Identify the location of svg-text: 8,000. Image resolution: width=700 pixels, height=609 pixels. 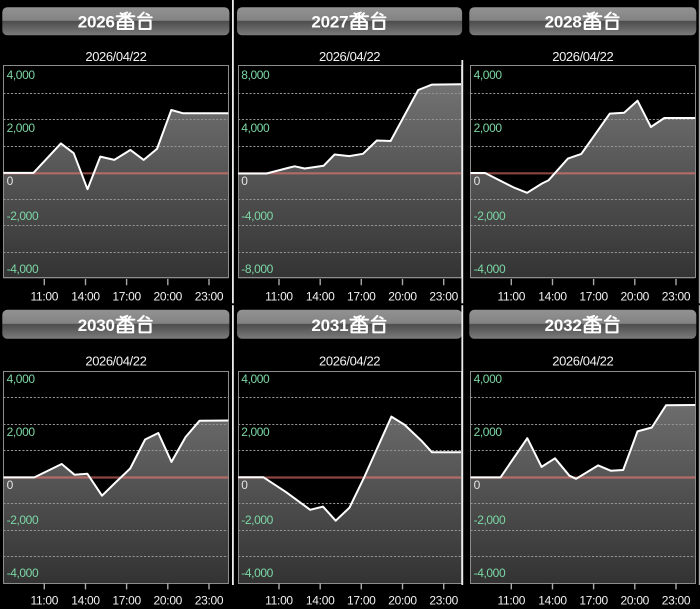
(255, 75).